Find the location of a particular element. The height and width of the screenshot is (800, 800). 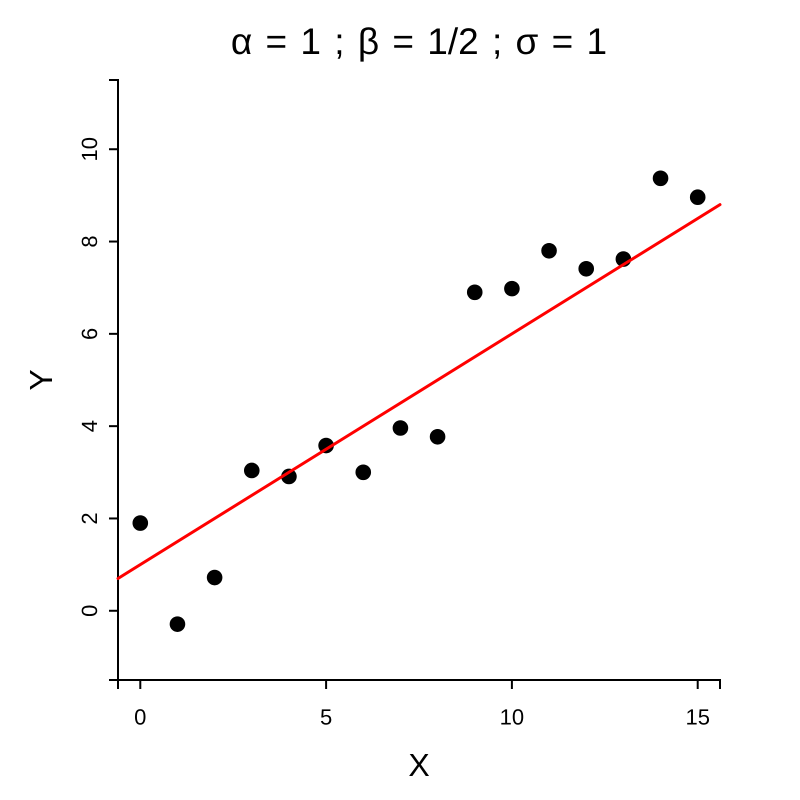

x-tick-label: 10 is located at coordinates (512, 717).